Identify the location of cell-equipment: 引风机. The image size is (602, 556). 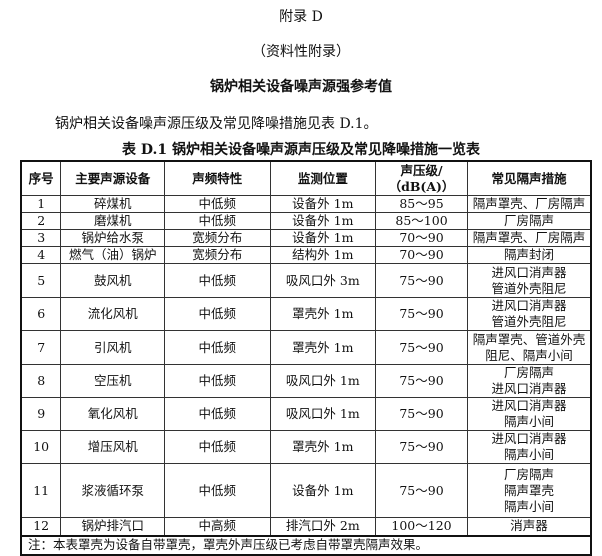
(113, 347).